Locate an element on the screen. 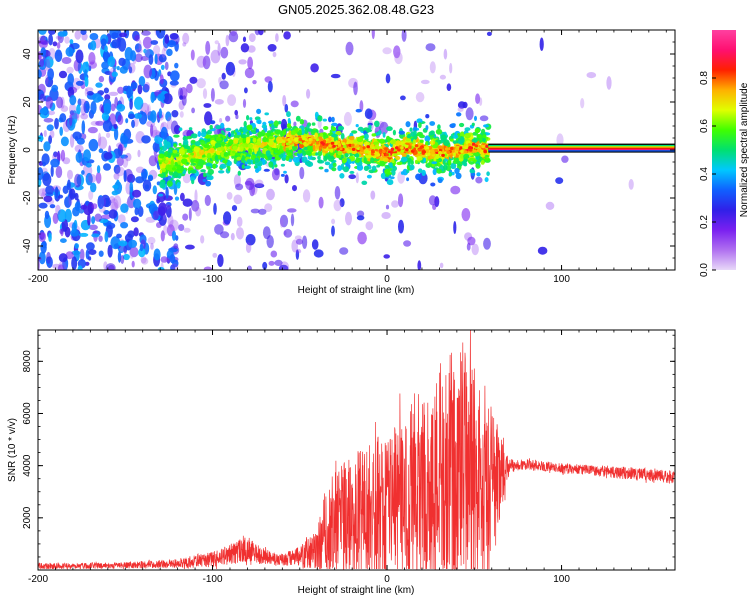  spectrogram-xlabel: Height of straight line (km) is located at coordinates (356, 290).